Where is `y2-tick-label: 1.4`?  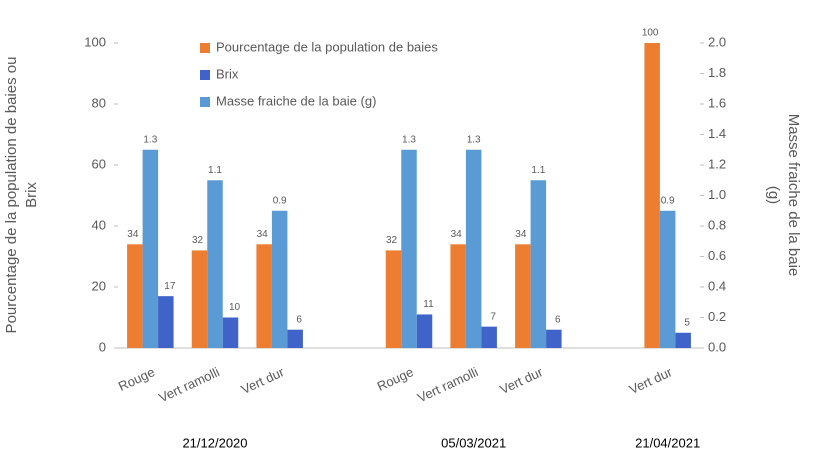
y2-tick-label: 1.4 is located at coordinates (717, 133).